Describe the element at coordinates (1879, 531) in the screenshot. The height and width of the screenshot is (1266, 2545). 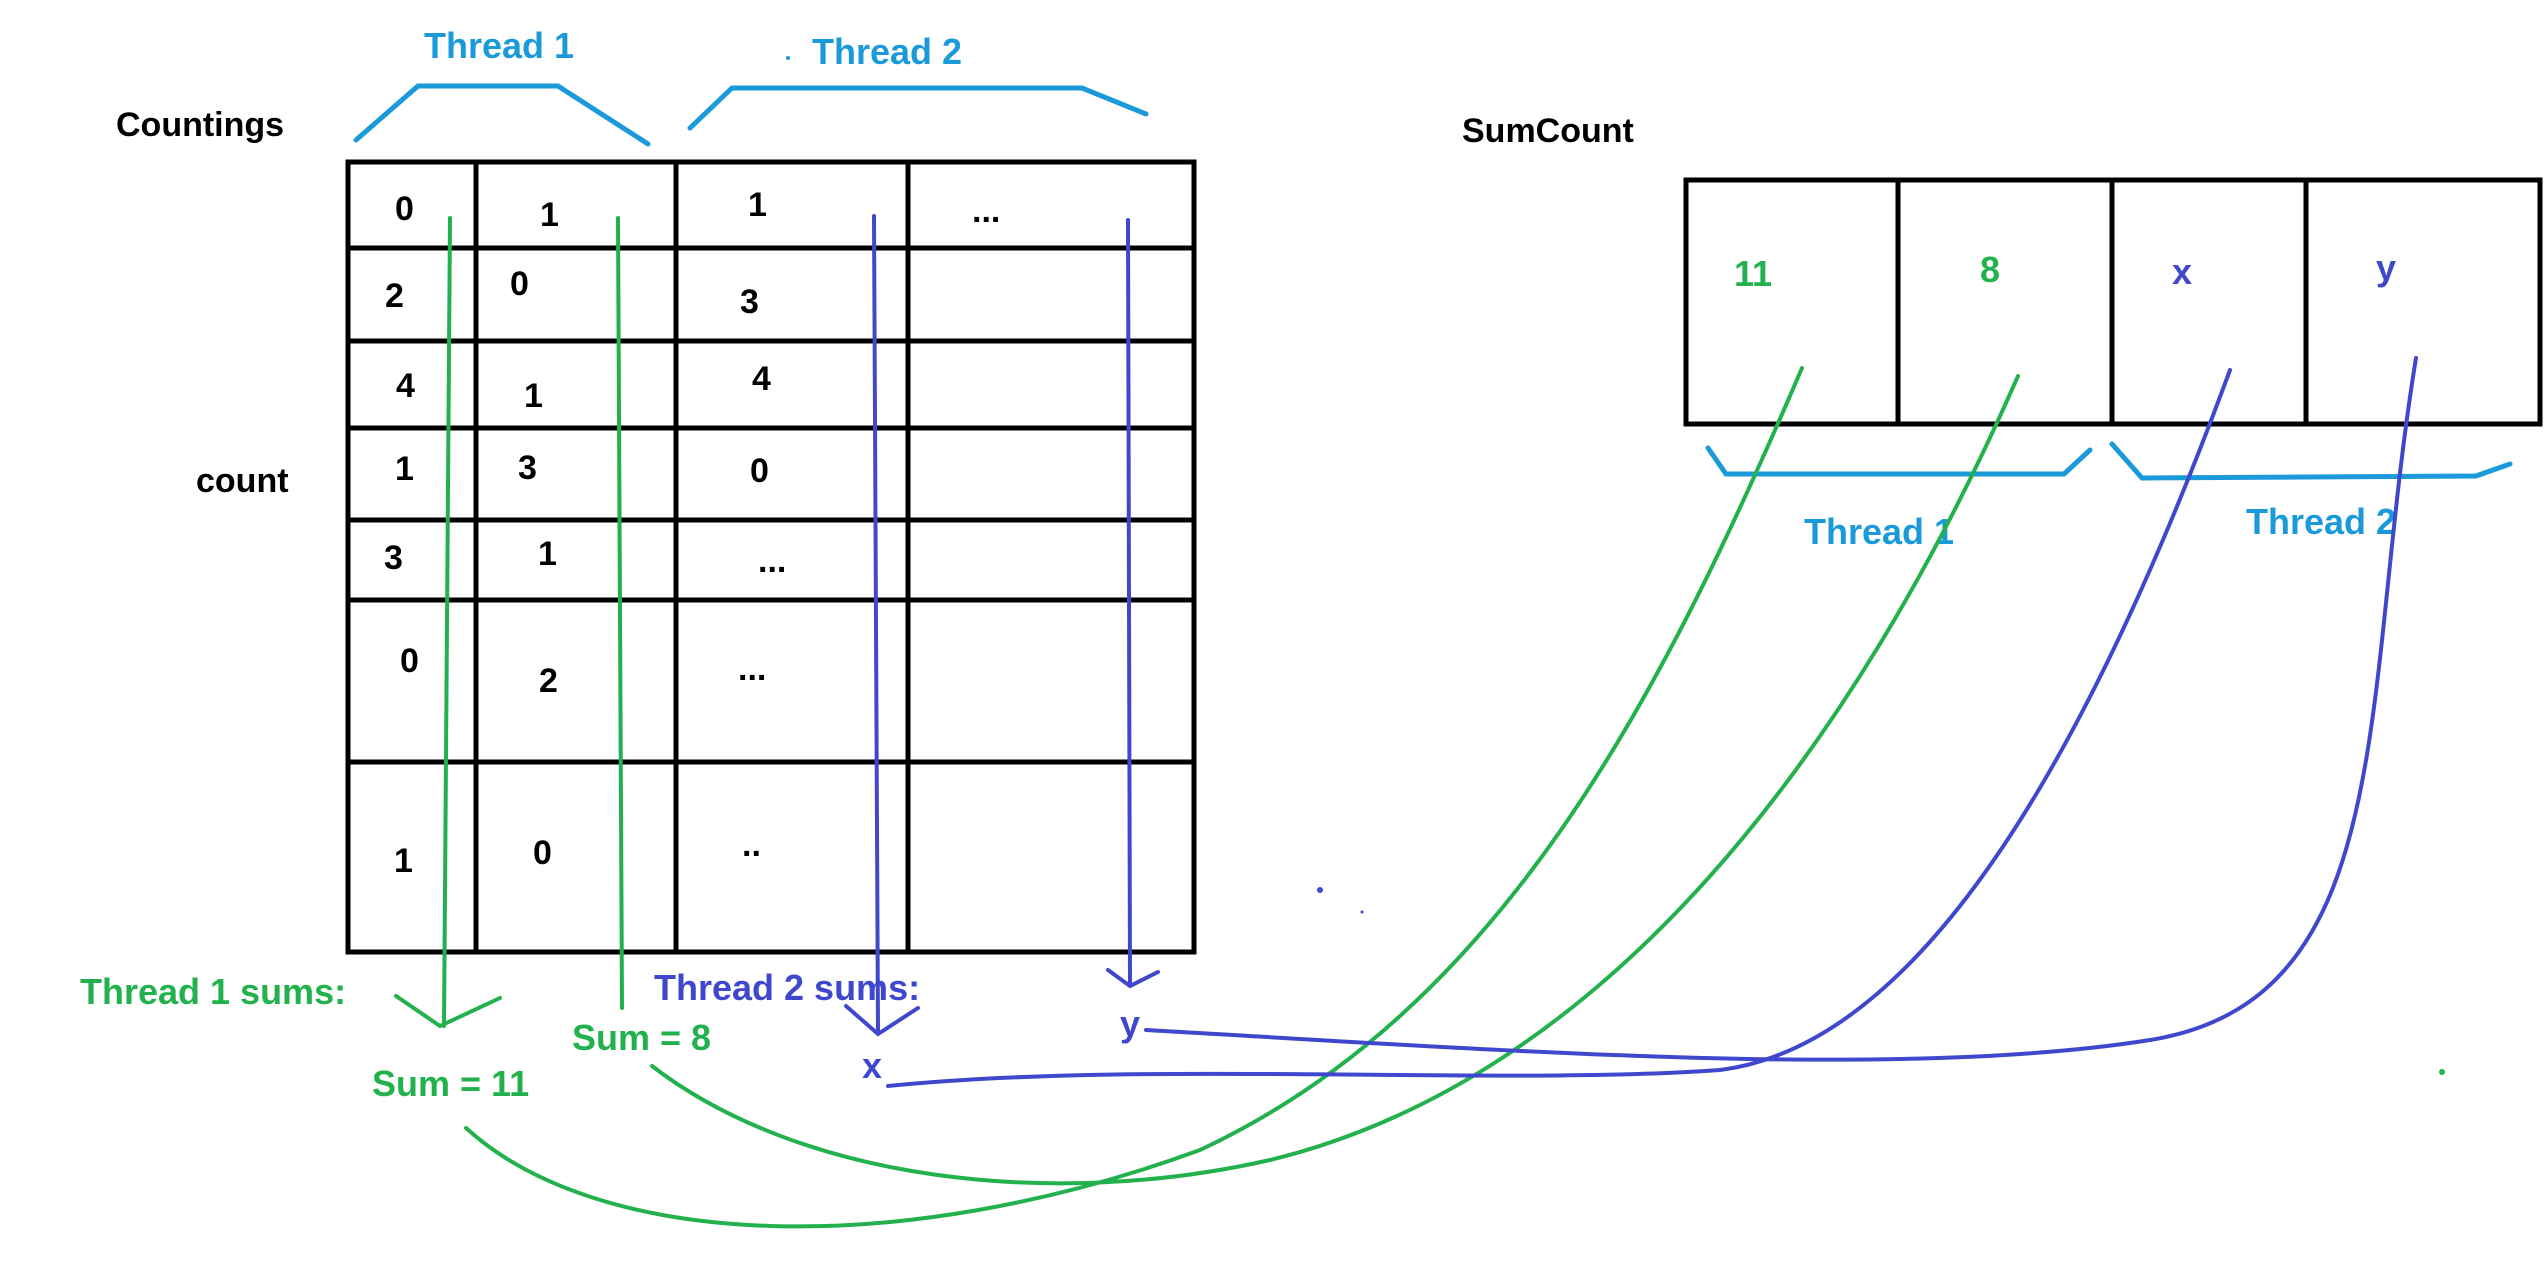
I see `thread1-right-label: Thread 1` at that location.